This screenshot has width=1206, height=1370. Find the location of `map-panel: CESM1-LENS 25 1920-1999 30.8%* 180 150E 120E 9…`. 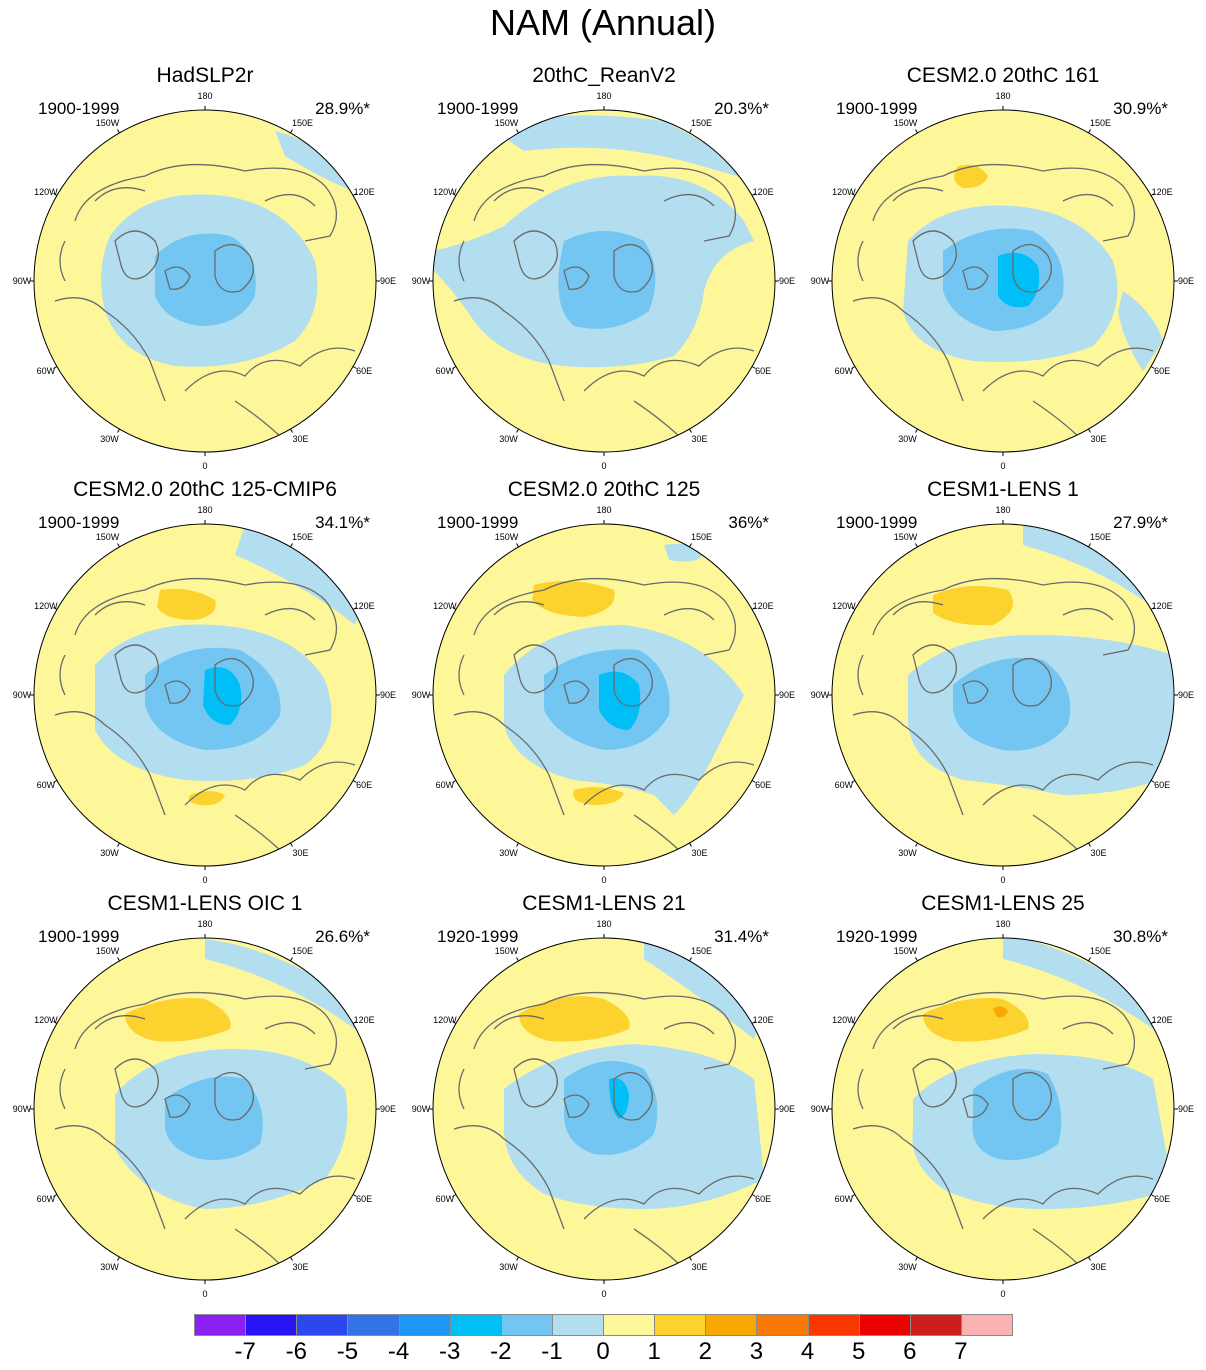

map-panel: CESM1-LENS 25 1920-1999 30.8%* 180 150E 120E 9… is located at coordinates (1003, 1097).